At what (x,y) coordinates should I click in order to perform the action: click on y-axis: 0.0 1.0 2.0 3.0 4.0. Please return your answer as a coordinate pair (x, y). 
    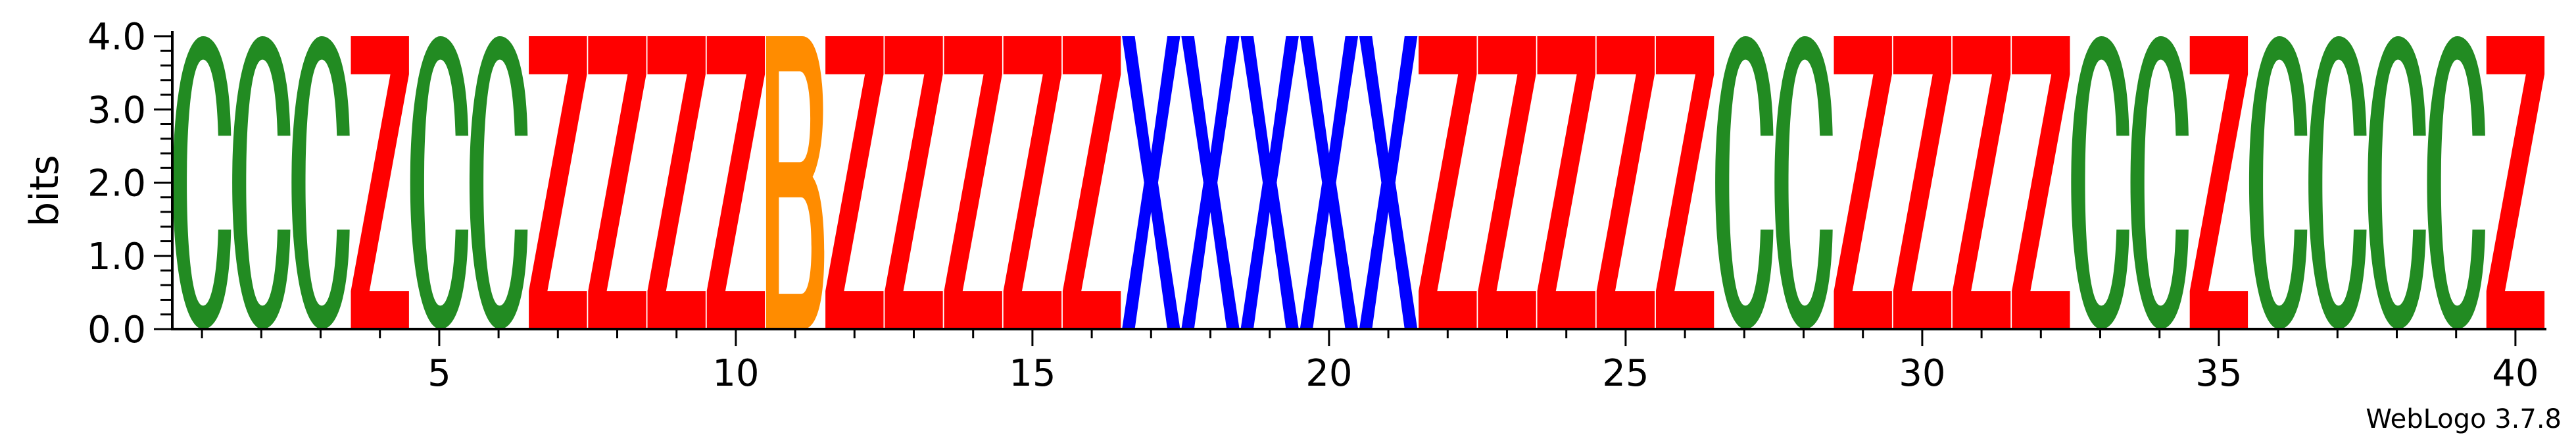
    Looking at the image, I should click on (131, 183).